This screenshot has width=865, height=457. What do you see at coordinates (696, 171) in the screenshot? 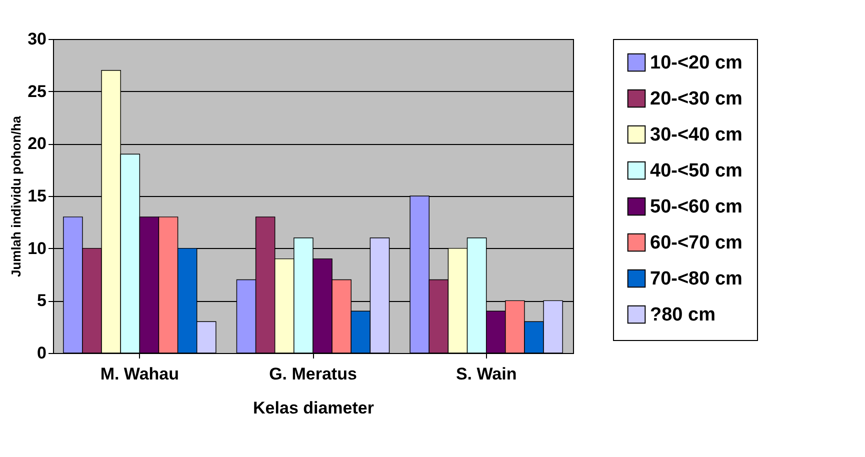
I see `legend-label: 40-<50 cm` at bounding box center [696, 171].